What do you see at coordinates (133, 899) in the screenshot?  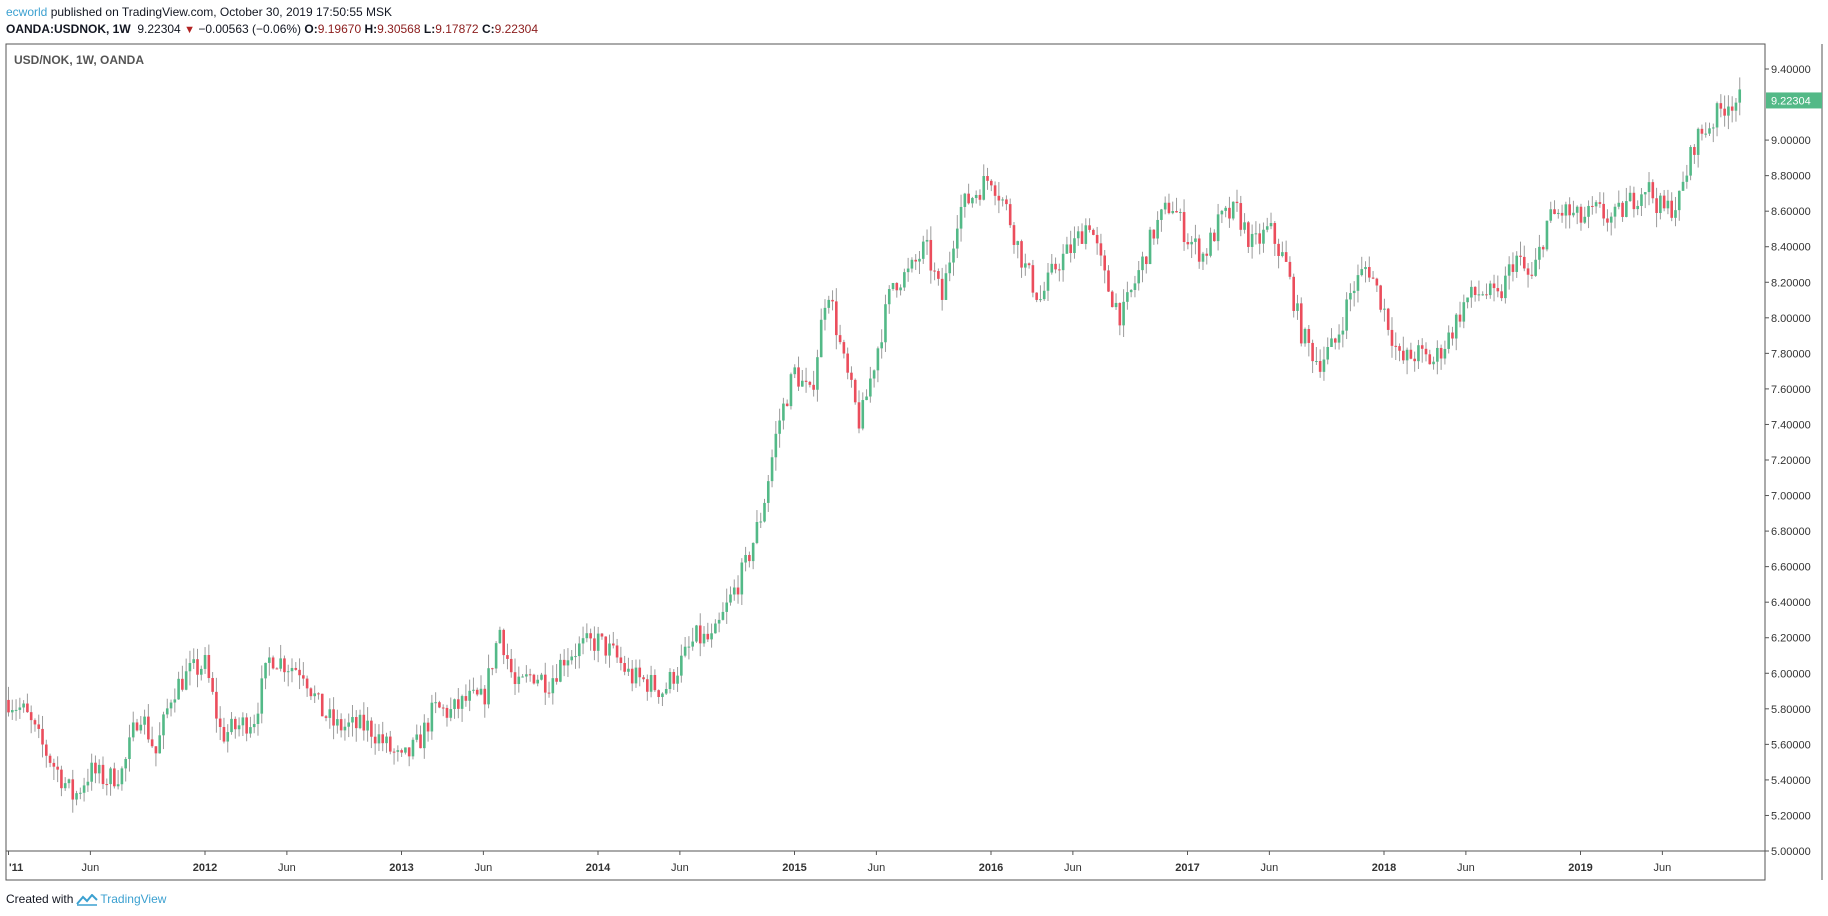 I see `tradingview-link: TradingView` at bounding box center [133, 899].